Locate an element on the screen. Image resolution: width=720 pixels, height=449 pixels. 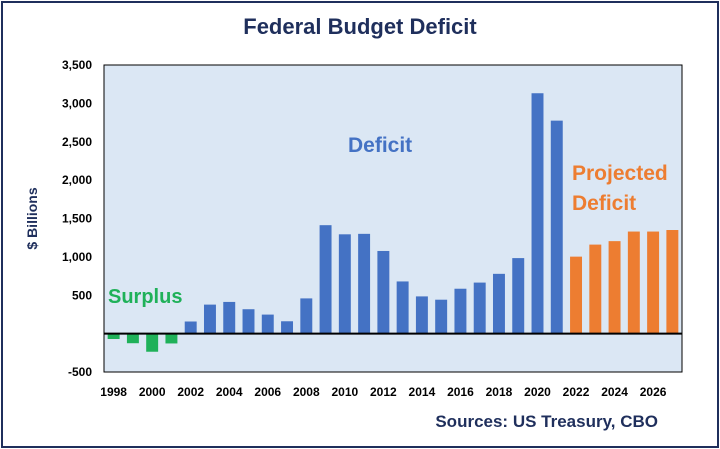
x-tick-label: 2020 is located at coordinates (537, 392).